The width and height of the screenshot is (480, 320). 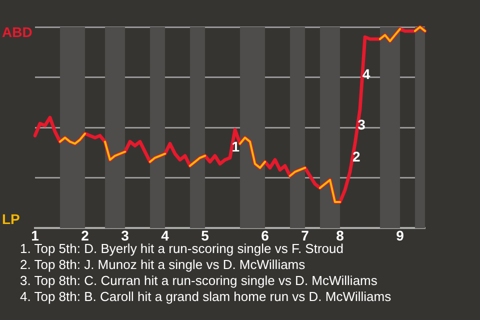 What do you see at coordinates (165, 235) in the screenshot?
I see `x-tick-label: 4` at bounding box center [165, 235].